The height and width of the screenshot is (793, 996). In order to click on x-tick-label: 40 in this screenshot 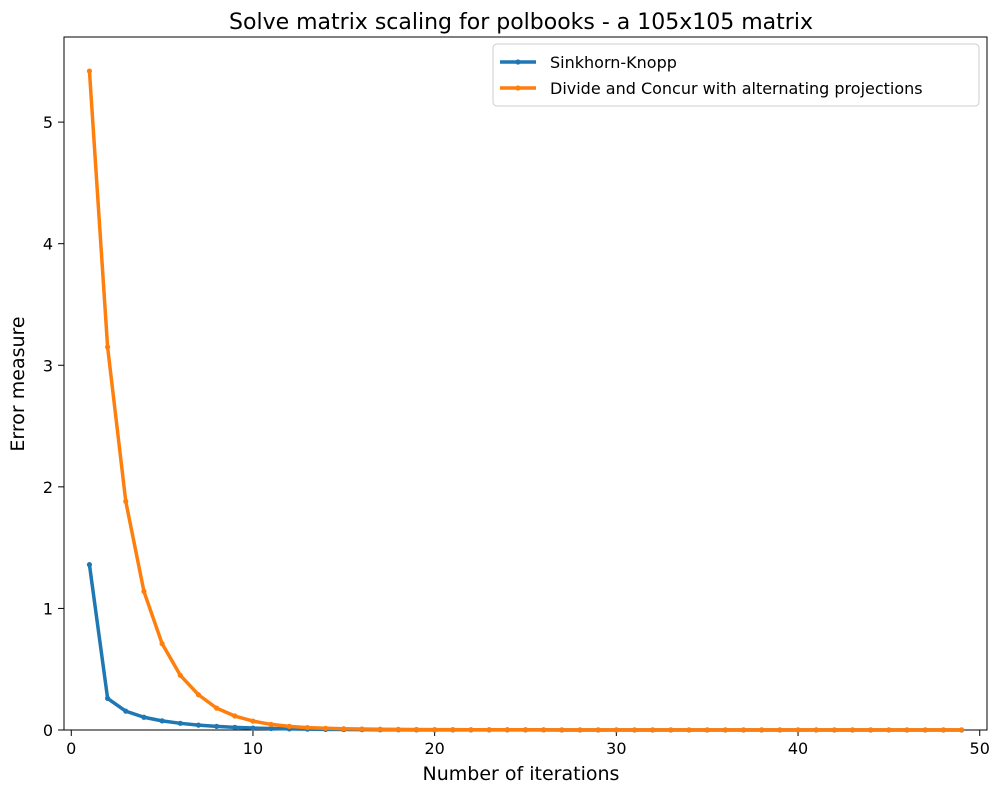, I will do `click(798, 748)`.